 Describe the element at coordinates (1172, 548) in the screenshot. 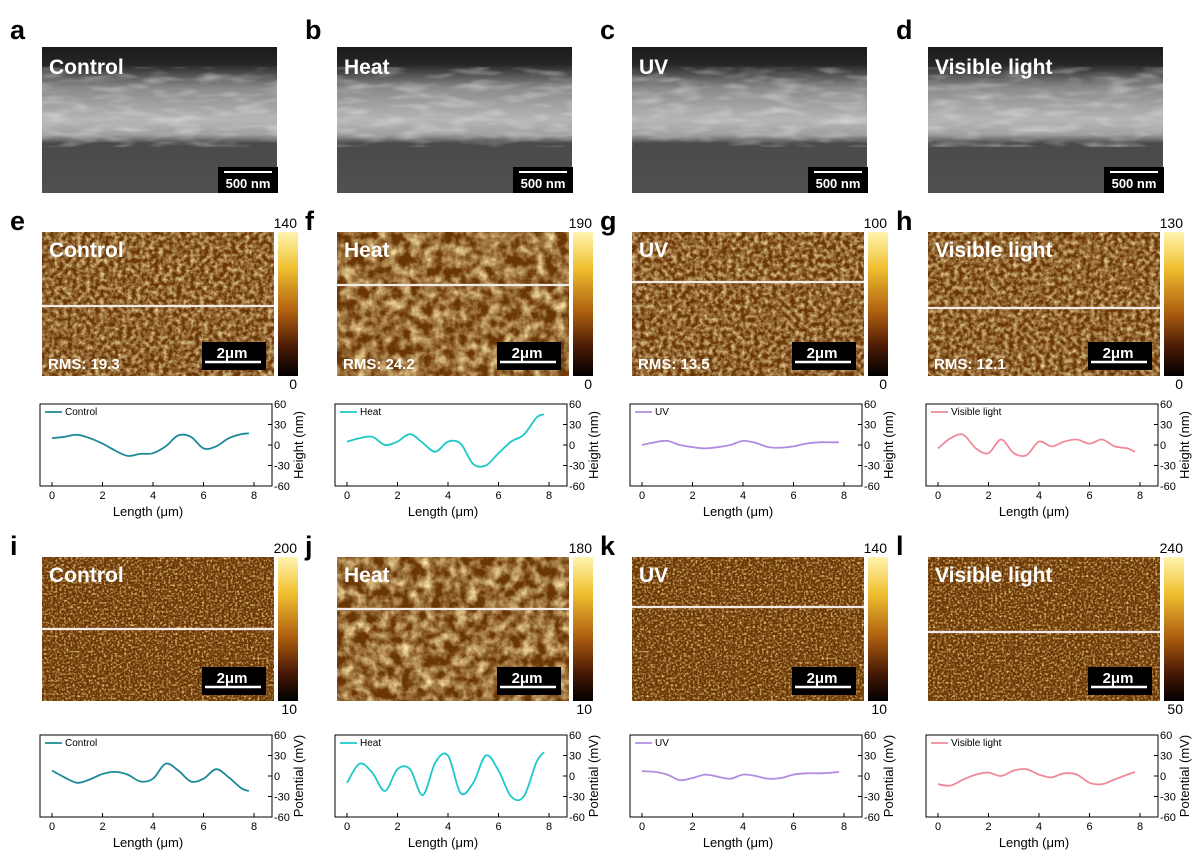

I see `colorbar-max: 240` at that location.